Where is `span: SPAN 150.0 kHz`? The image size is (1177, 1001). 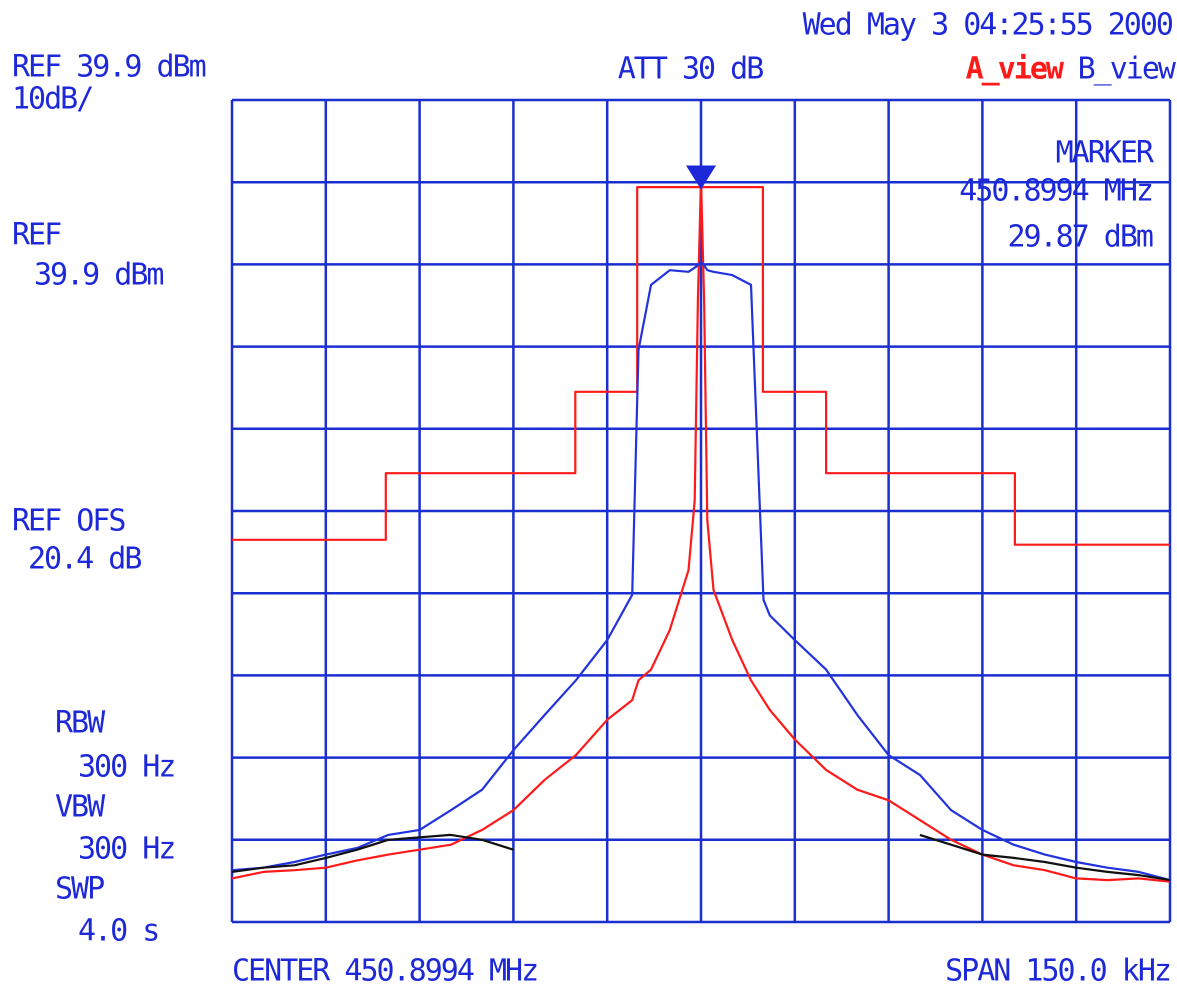
span: SPAN 150.0 kHz is located at coordinates (1057, 971).